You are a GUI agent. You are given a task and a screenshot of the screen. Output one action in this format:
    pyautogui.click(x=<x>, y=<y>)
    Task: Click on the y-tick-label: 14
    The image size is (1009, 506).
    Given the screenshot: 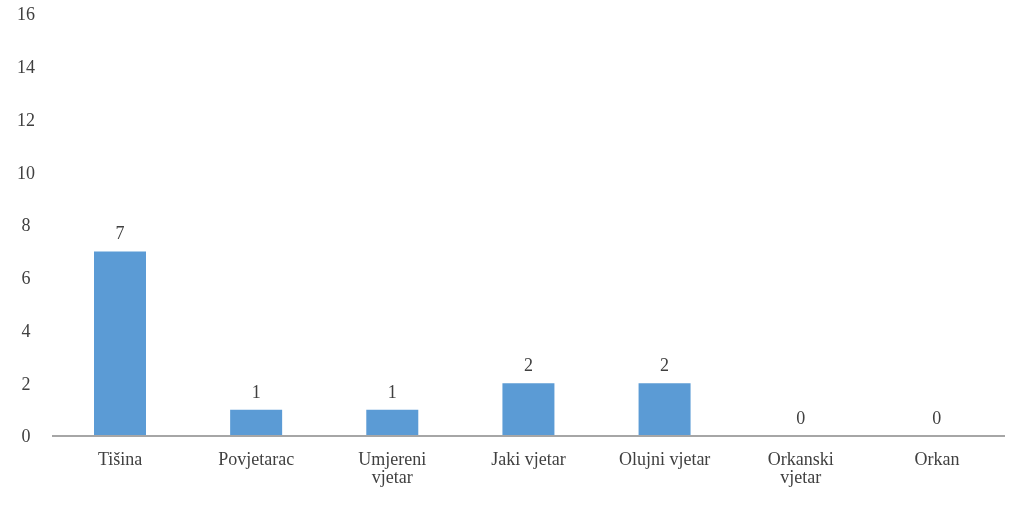 What is the action you would take?
    pyautogui.click(x=26, y=67)
    